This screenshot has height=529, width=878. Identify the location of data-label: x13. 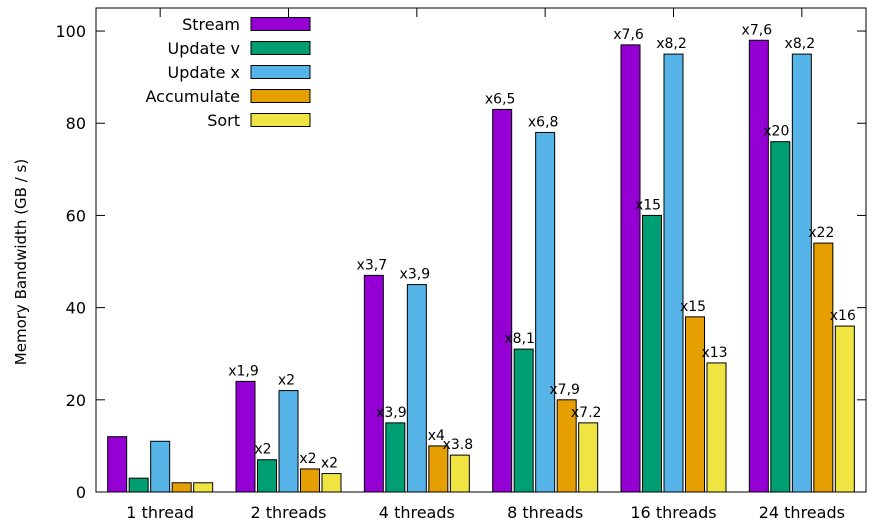
(714, 353).